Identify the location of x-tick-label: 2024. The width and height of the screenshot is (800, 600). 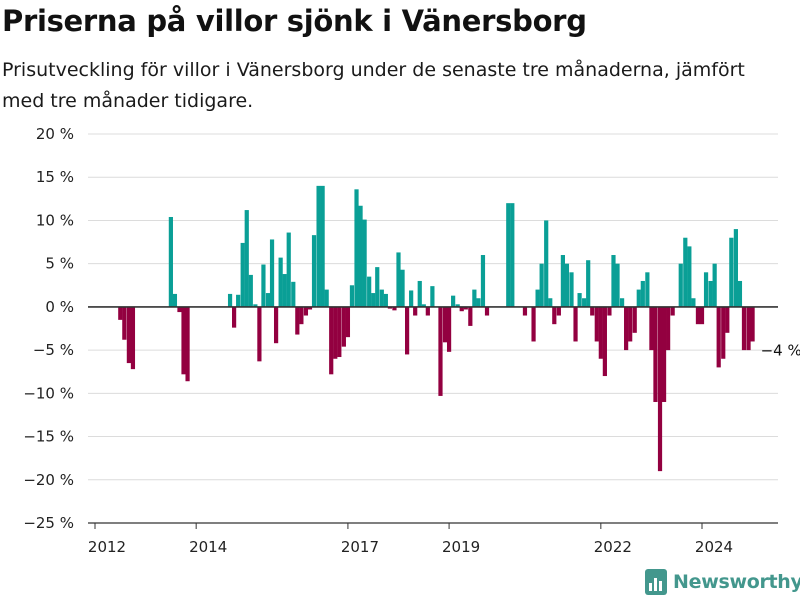
(714, 547).